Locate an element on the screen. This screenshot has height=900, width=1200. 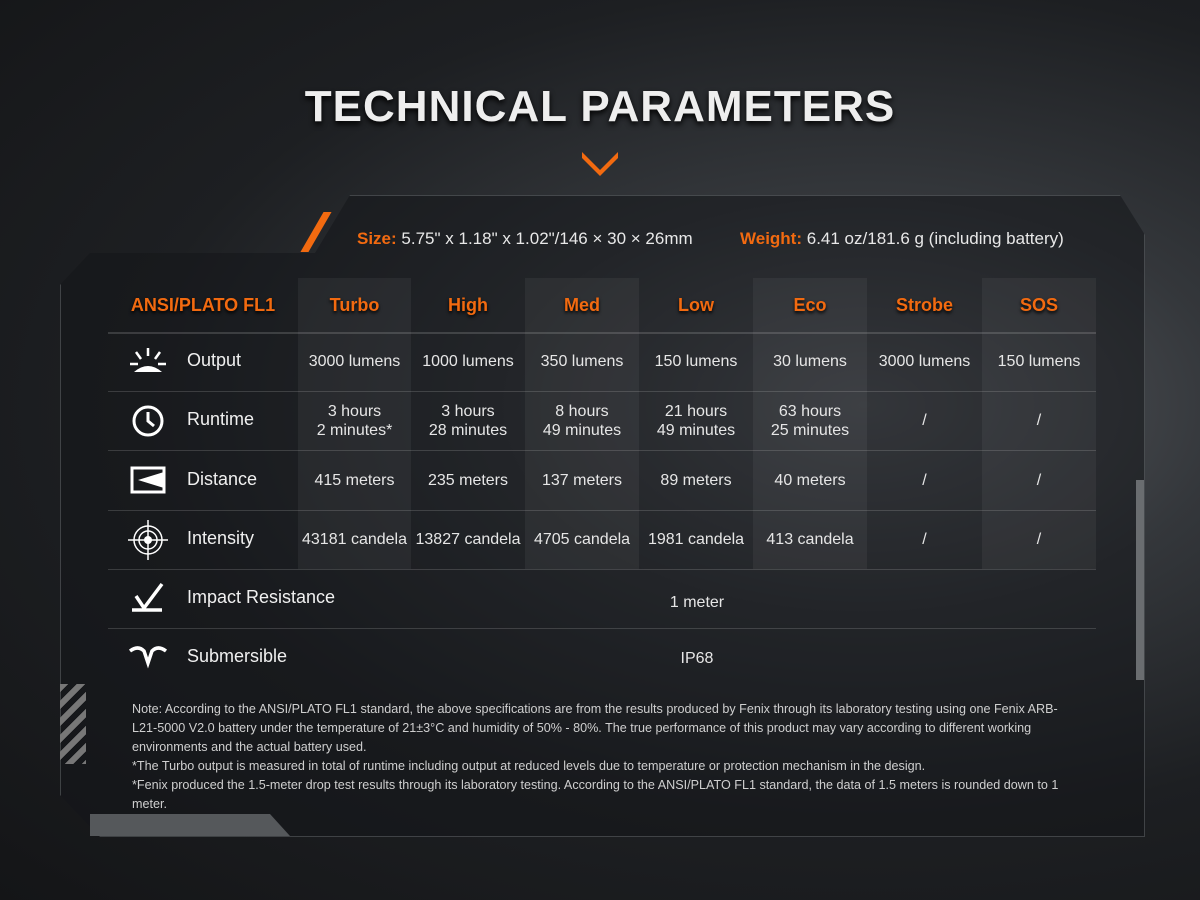
corner-decoration is located at coordinates (190, 825).